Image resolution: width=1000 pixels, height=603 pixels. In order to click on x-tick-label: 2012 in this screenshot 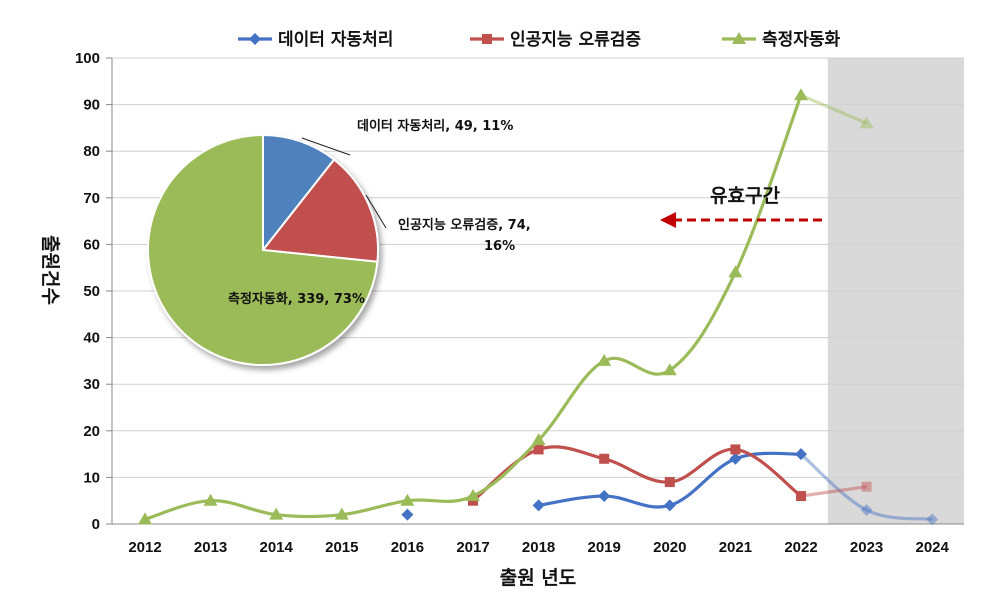, I will do `click(144, 547)`.